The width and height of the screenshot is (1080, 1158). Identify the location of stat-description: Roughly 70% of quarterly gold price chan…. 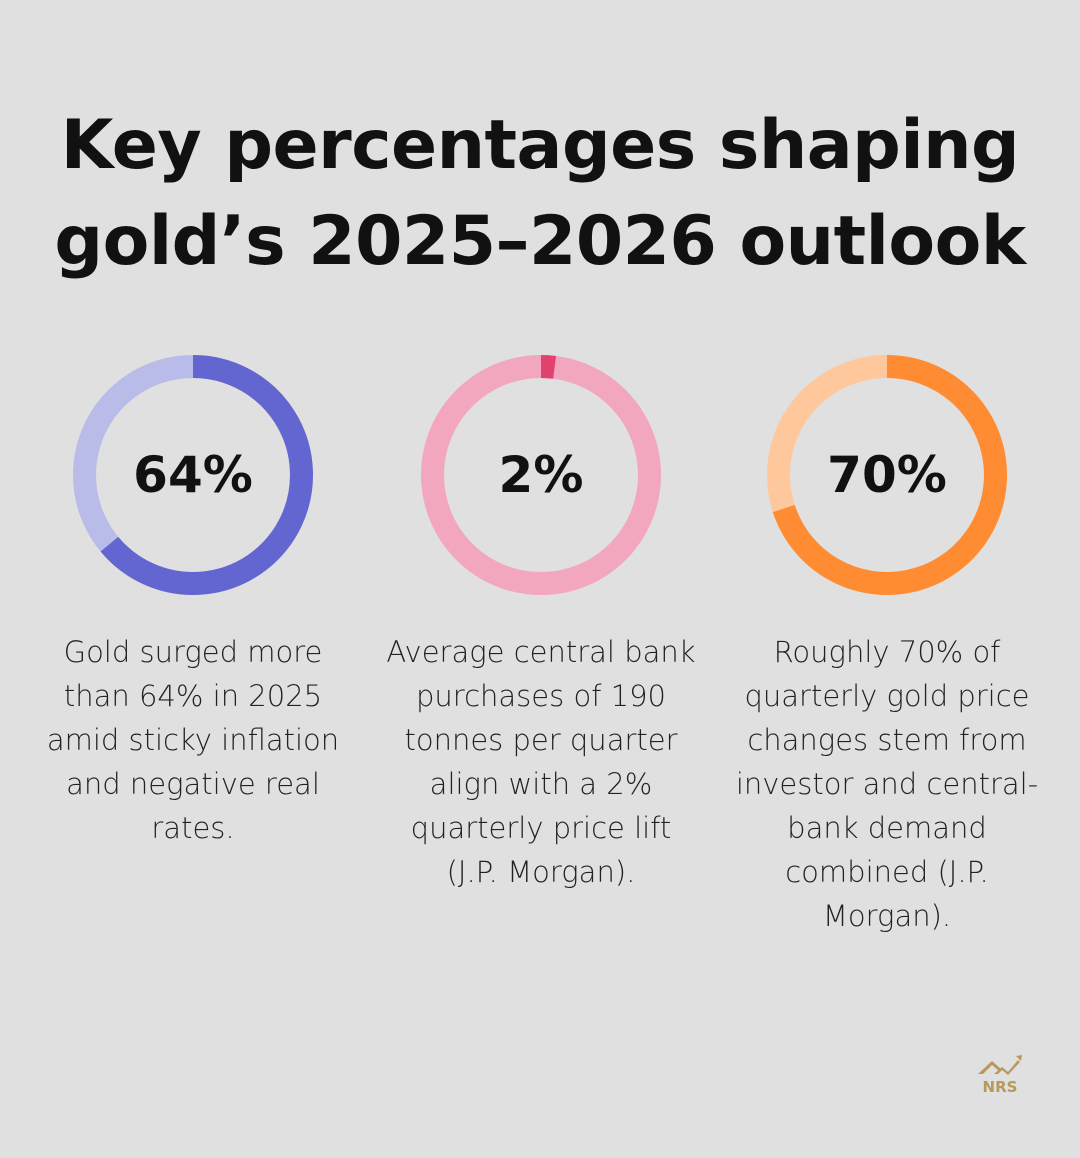
(887, 784).